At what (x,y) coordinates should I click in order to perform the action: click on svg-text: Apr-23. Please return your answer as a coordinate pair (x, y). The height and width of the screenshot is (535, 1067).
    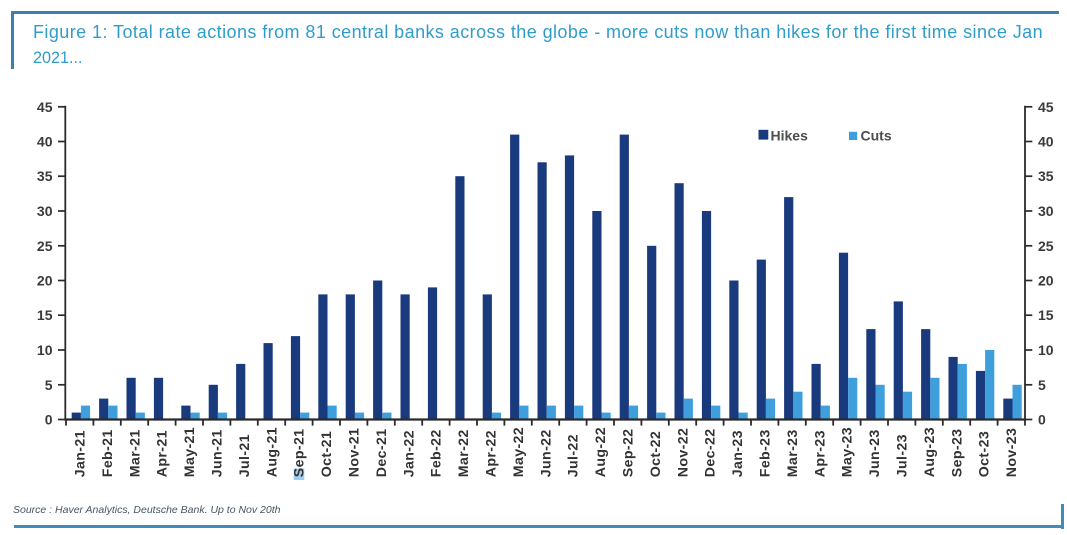
    Looking at the image, I should click on (820, 453).